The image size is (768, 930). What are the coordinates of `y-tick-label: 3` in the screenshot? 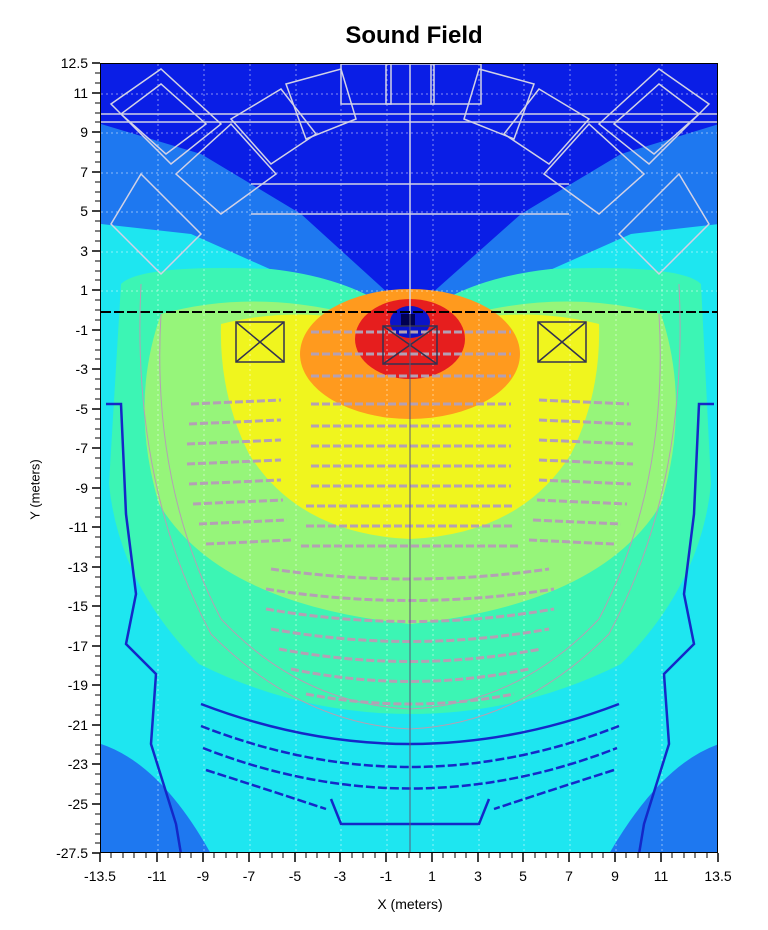 It's located at (84, 251).